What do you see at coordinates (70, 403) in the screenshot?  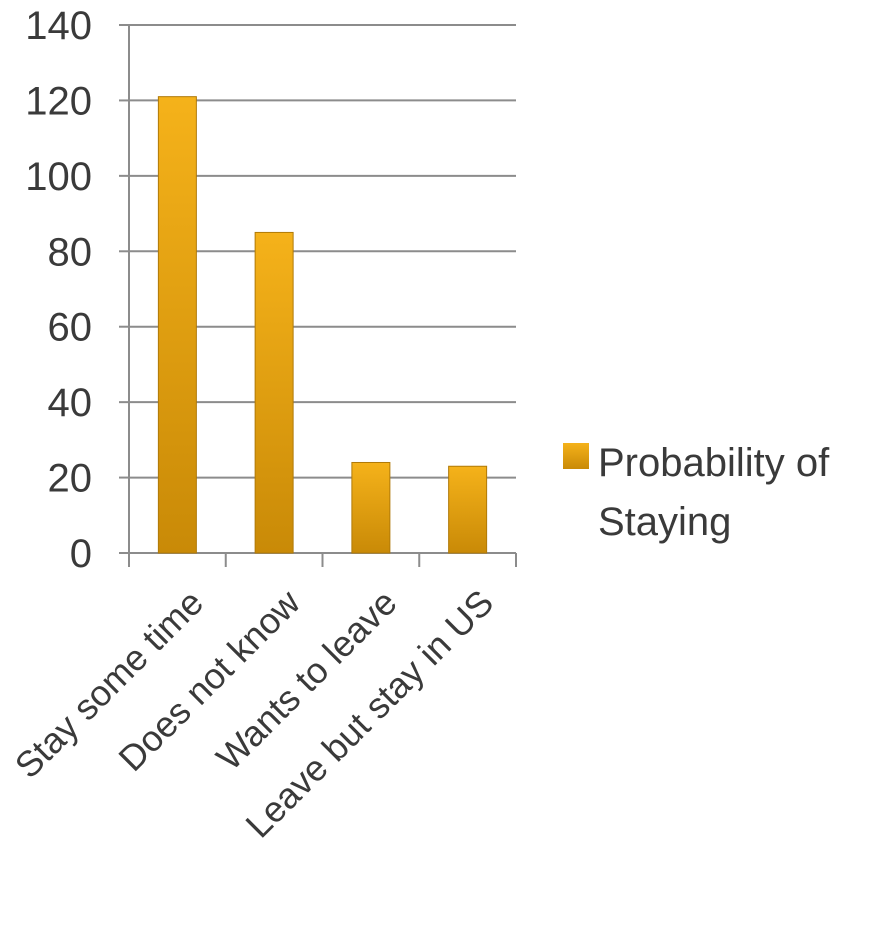 I see `y-tick-label: 40` at bounding box center [70, 403].